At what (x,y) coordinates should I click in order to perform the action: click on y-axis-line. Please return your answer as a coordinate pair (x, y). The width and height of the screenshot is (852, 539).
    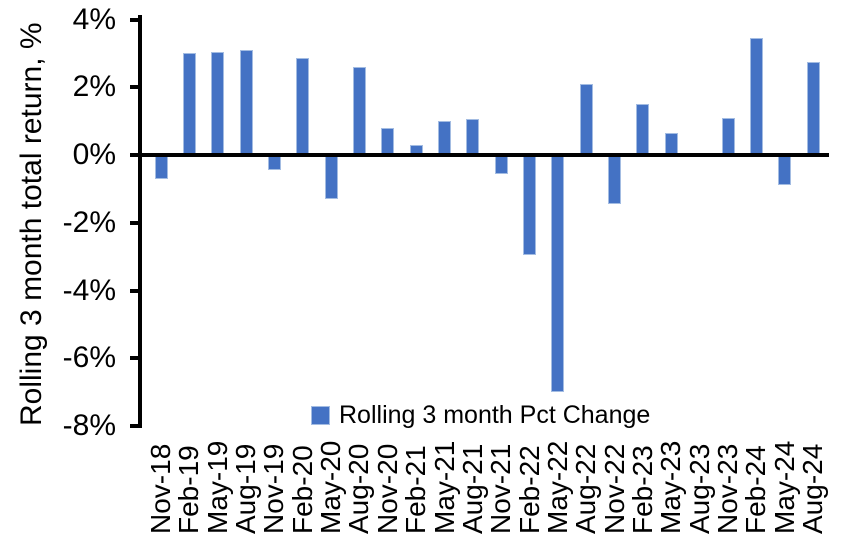
    Looking at the image, I should click on (140, 221).